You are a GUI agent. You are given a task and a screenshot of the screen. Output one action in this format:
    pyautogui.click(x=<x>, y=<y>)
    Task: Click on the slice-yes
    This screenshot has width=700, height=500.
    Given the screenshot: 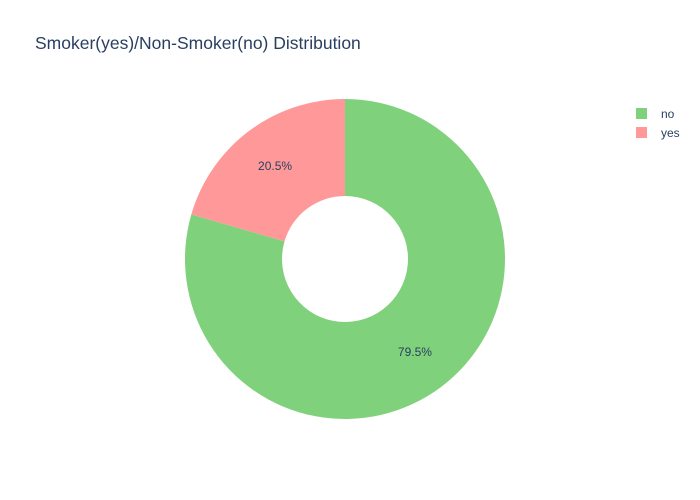 What is the action you would take?
    pyautogui.click(x=268, y=170)
    